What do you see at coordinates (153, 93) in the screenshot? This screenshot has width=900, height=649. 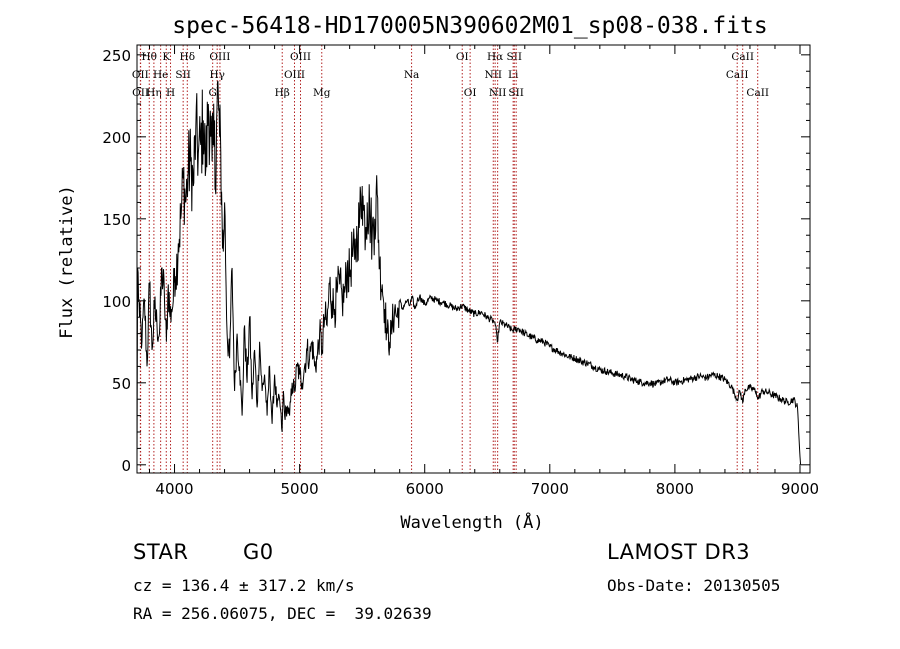 I see `spectral-line-label: Hη` at bounding box center [153, 93].